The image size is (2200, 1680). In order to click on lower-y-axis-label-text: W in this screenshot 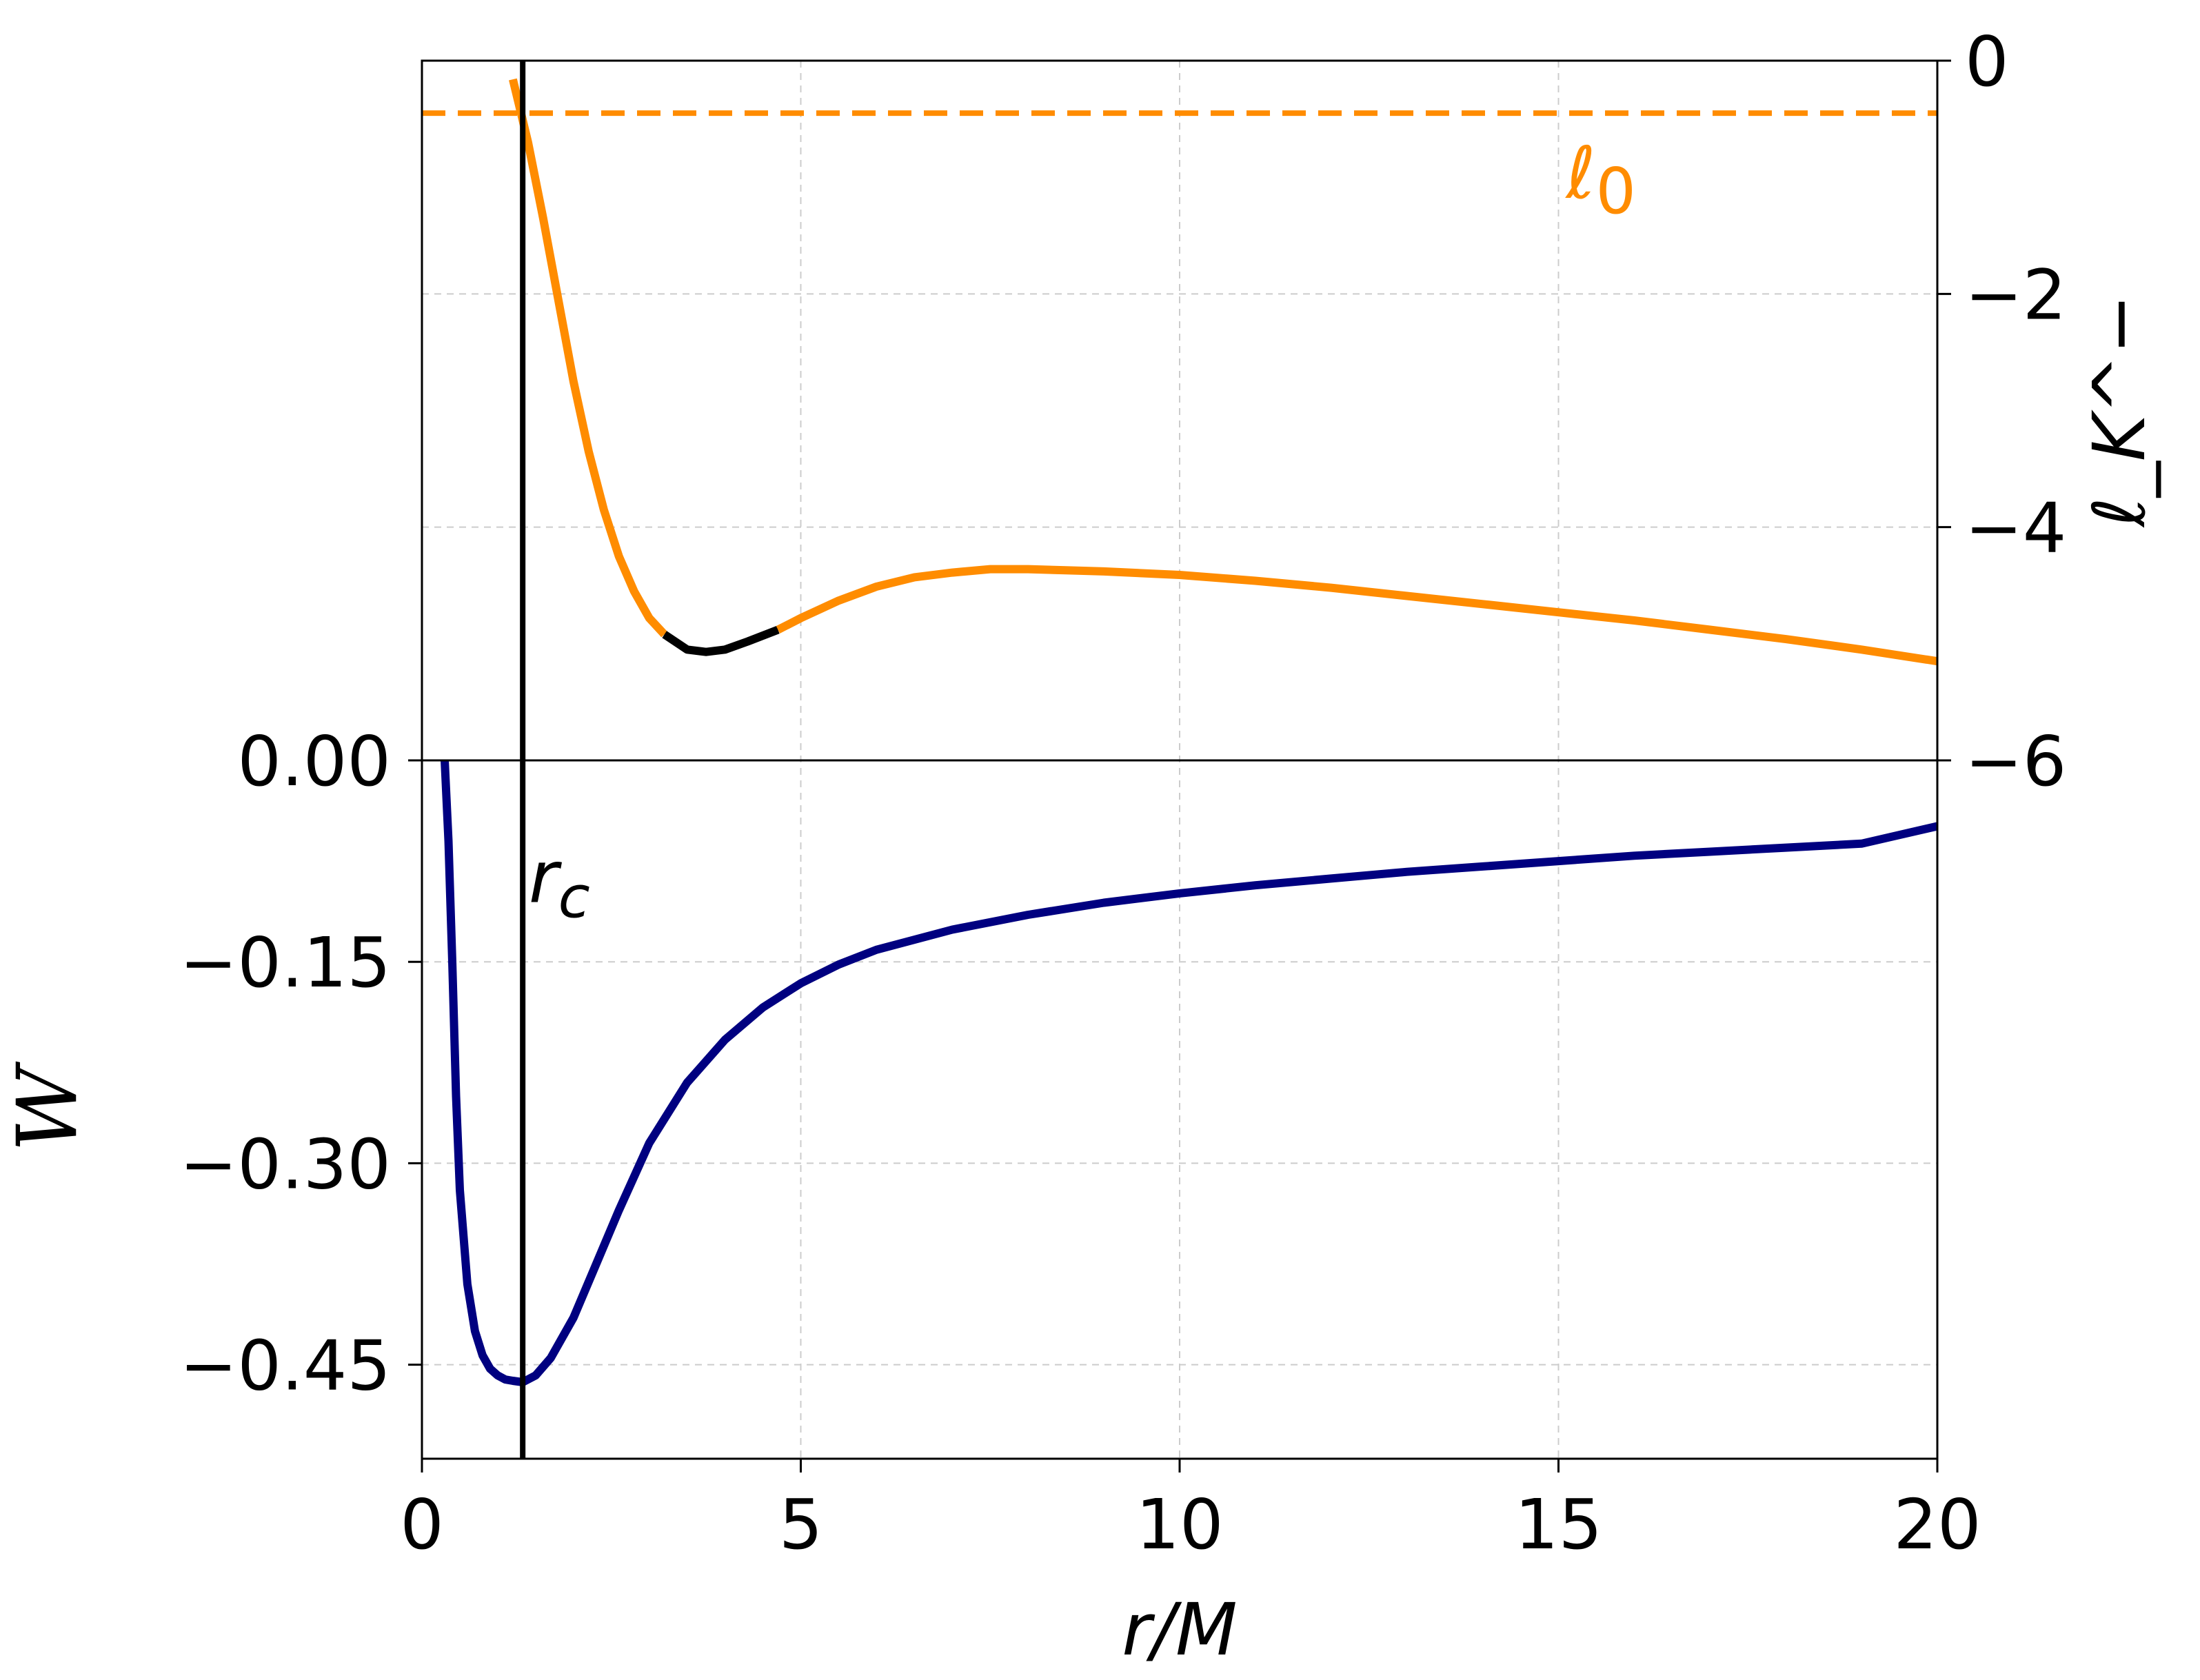, I will do `click(48, 1106)`.